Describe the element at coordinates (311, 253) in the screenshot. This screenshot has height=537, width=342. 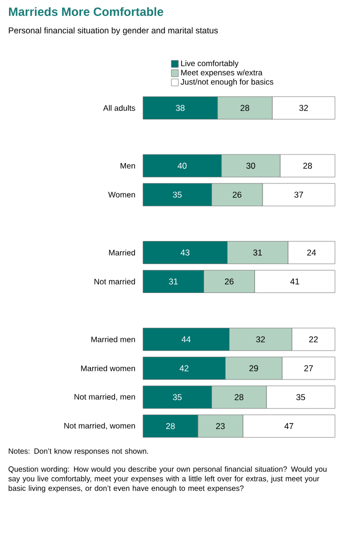
I see `data-label: 24` at that location.